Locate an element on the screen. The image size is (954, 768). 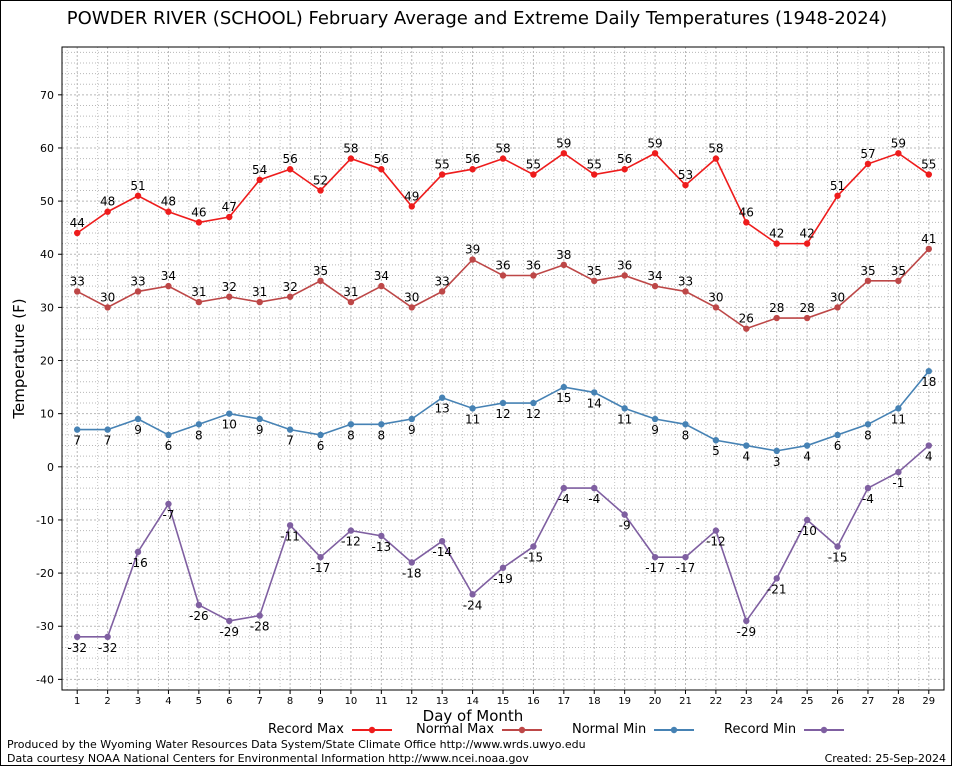
data-label: 59 is located at coordinates (654, 143).